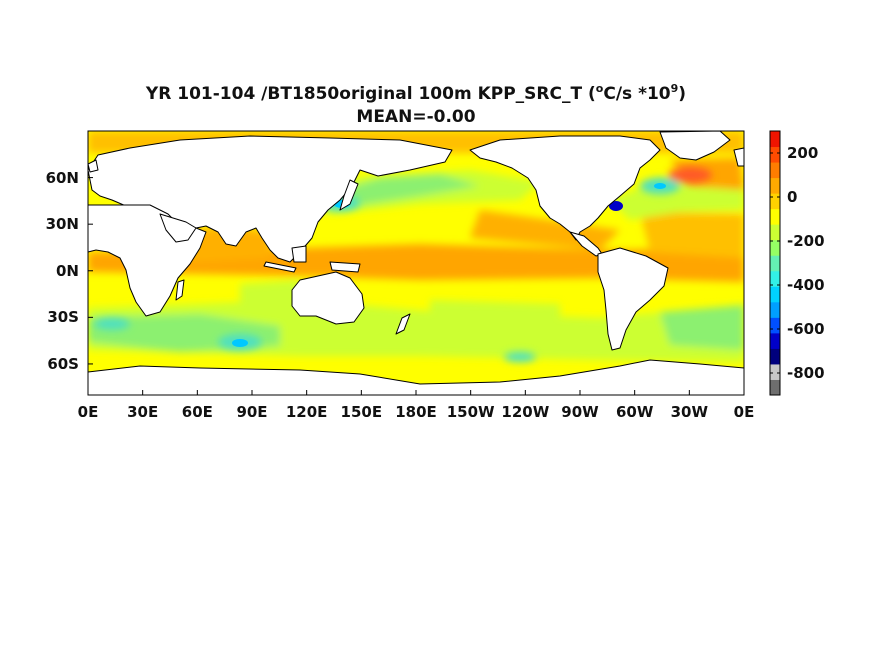 The height and width of the screenshot is (656, 875). Describe the element at coordinates (416, 117) in the screenshot. I see `chart-subtitle-mean: MEAN=-0.00` at that location.